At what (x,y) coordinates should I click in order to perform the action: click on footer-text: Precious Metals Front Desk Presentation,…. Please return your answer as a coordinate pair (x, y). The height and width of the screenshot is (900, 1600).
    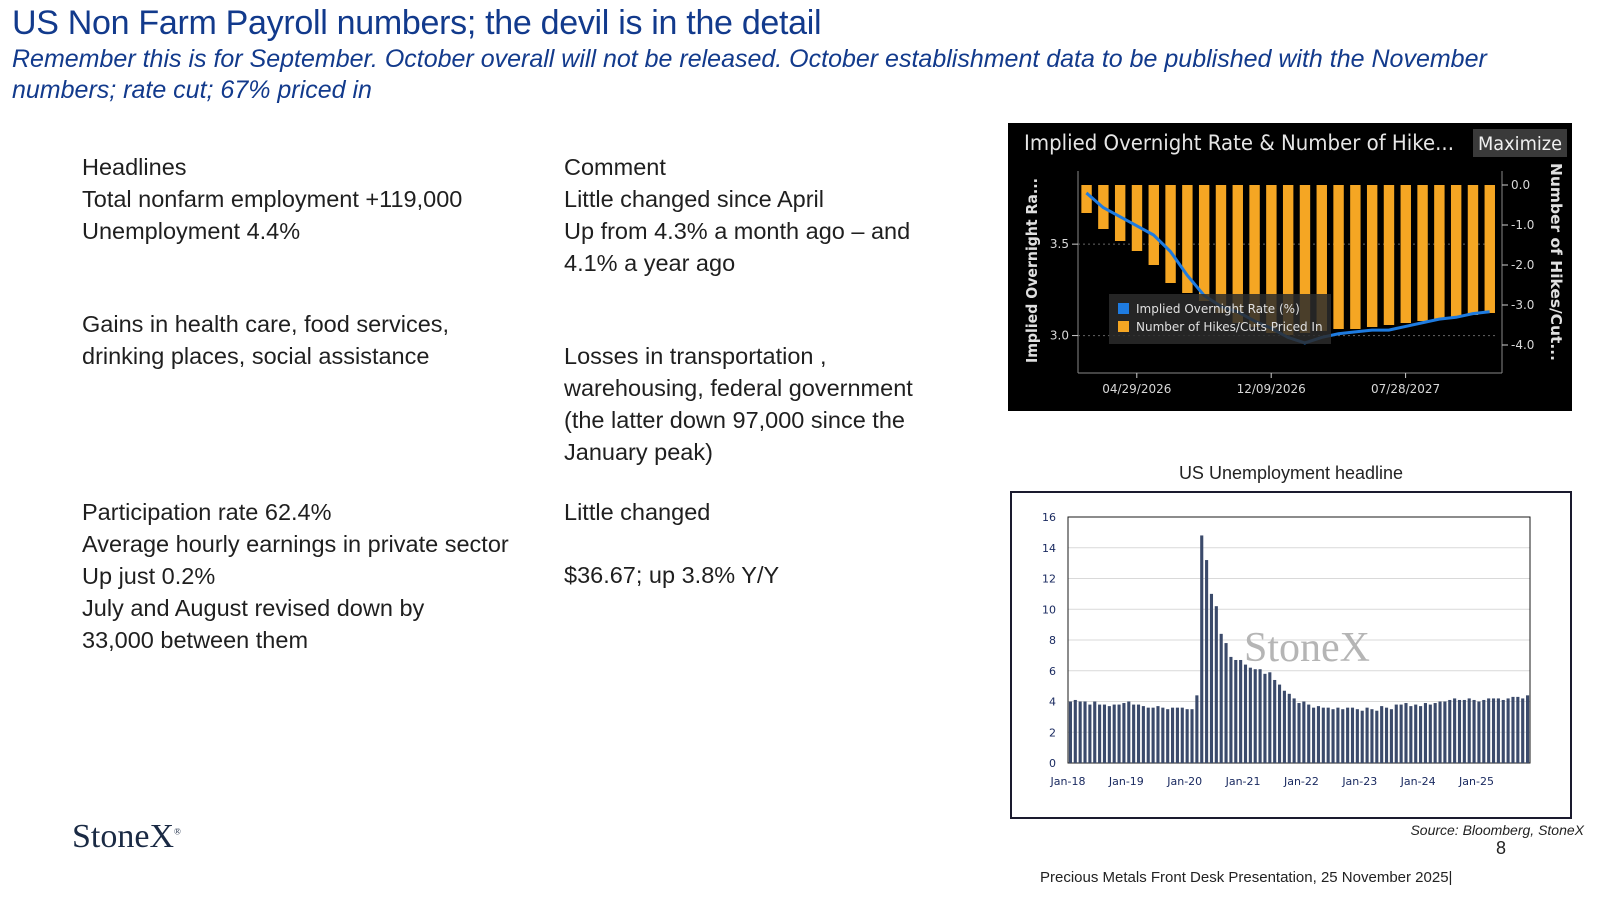
    Looking at the image, I should click on (1246, 877).